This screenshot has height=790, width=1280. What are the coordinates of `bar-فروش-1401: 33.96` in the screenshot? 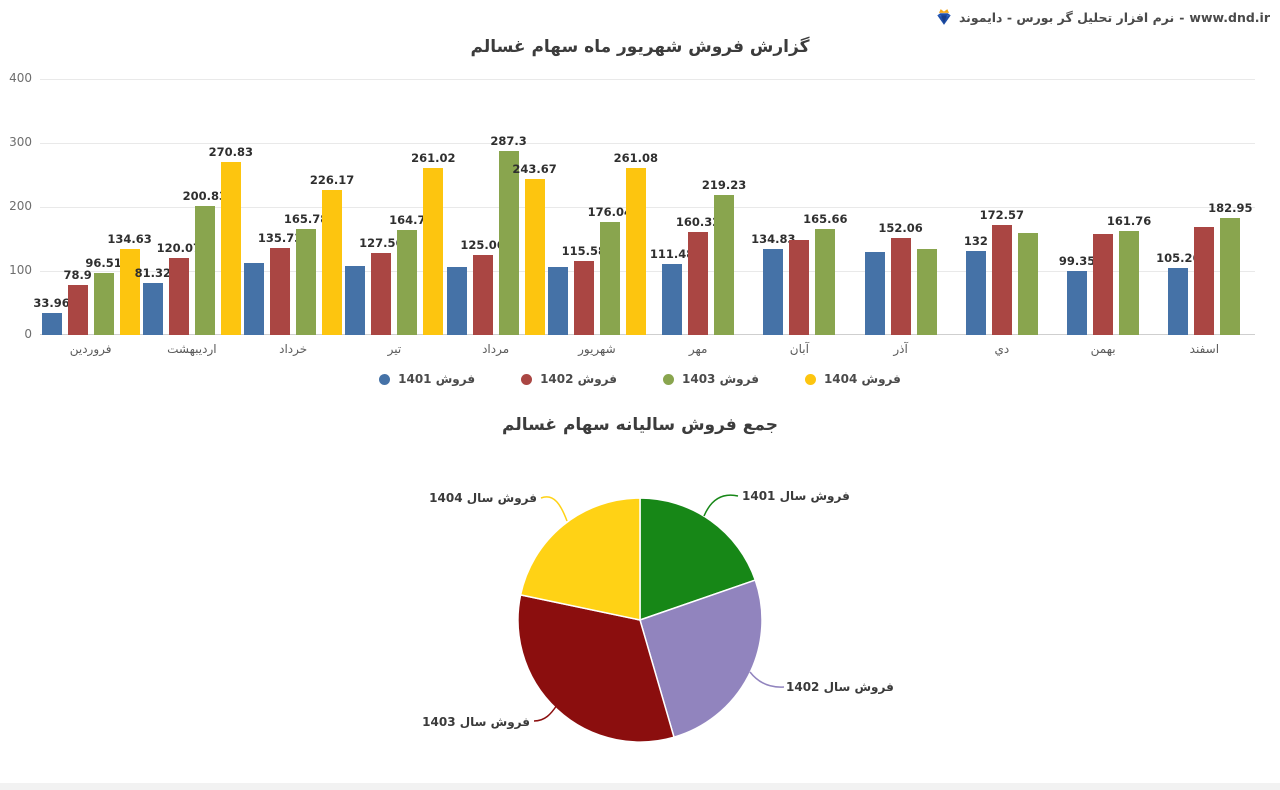 It's located at (51, 315).